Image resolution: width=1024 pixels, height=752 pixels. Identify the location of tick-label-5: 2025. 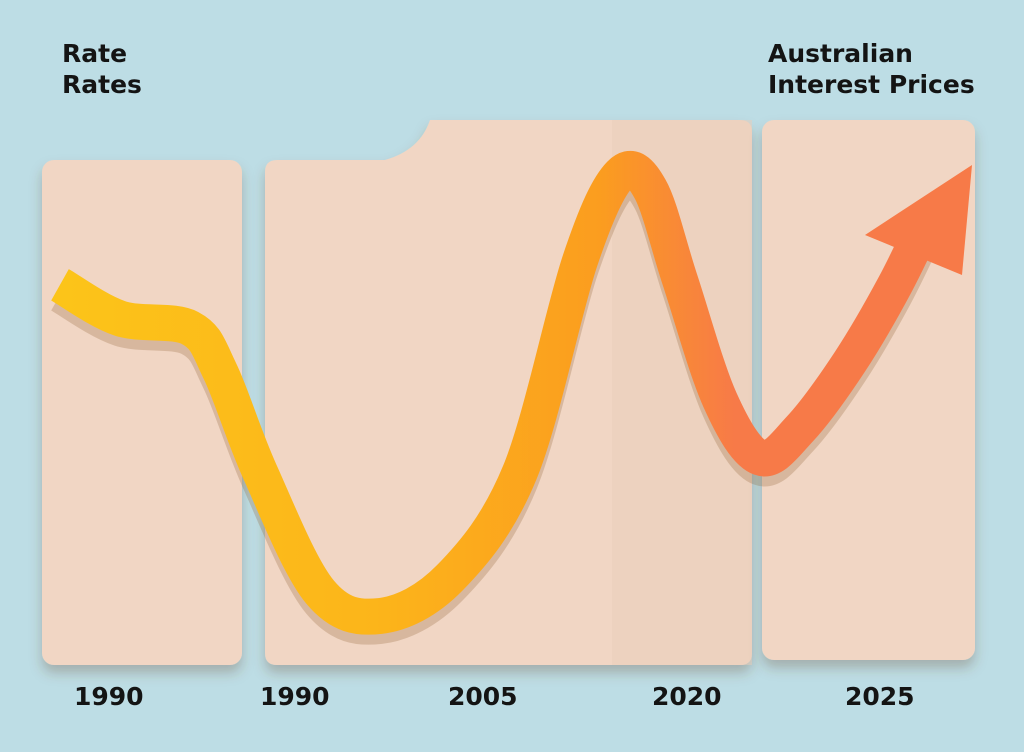
(880, 696).